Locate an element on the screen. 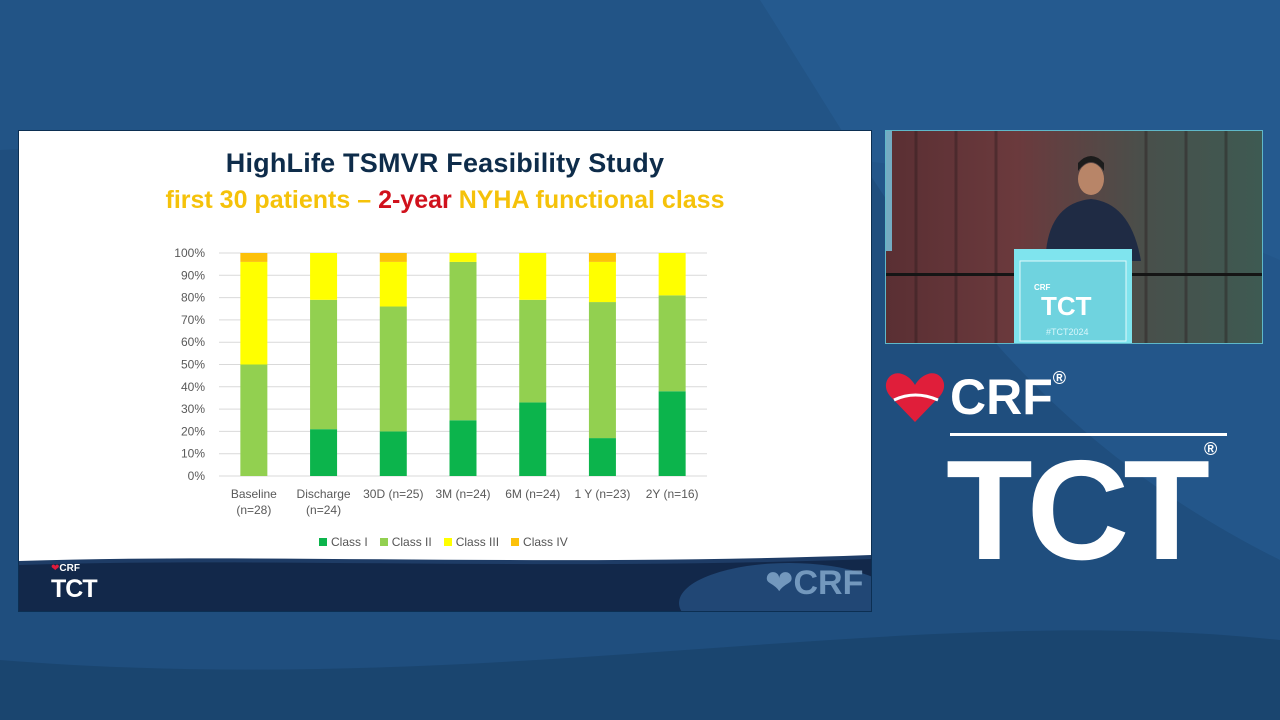 This screenshot has height=720, width=1280. subtitle-highlight: 2-year is located at coordinates (415, 200).